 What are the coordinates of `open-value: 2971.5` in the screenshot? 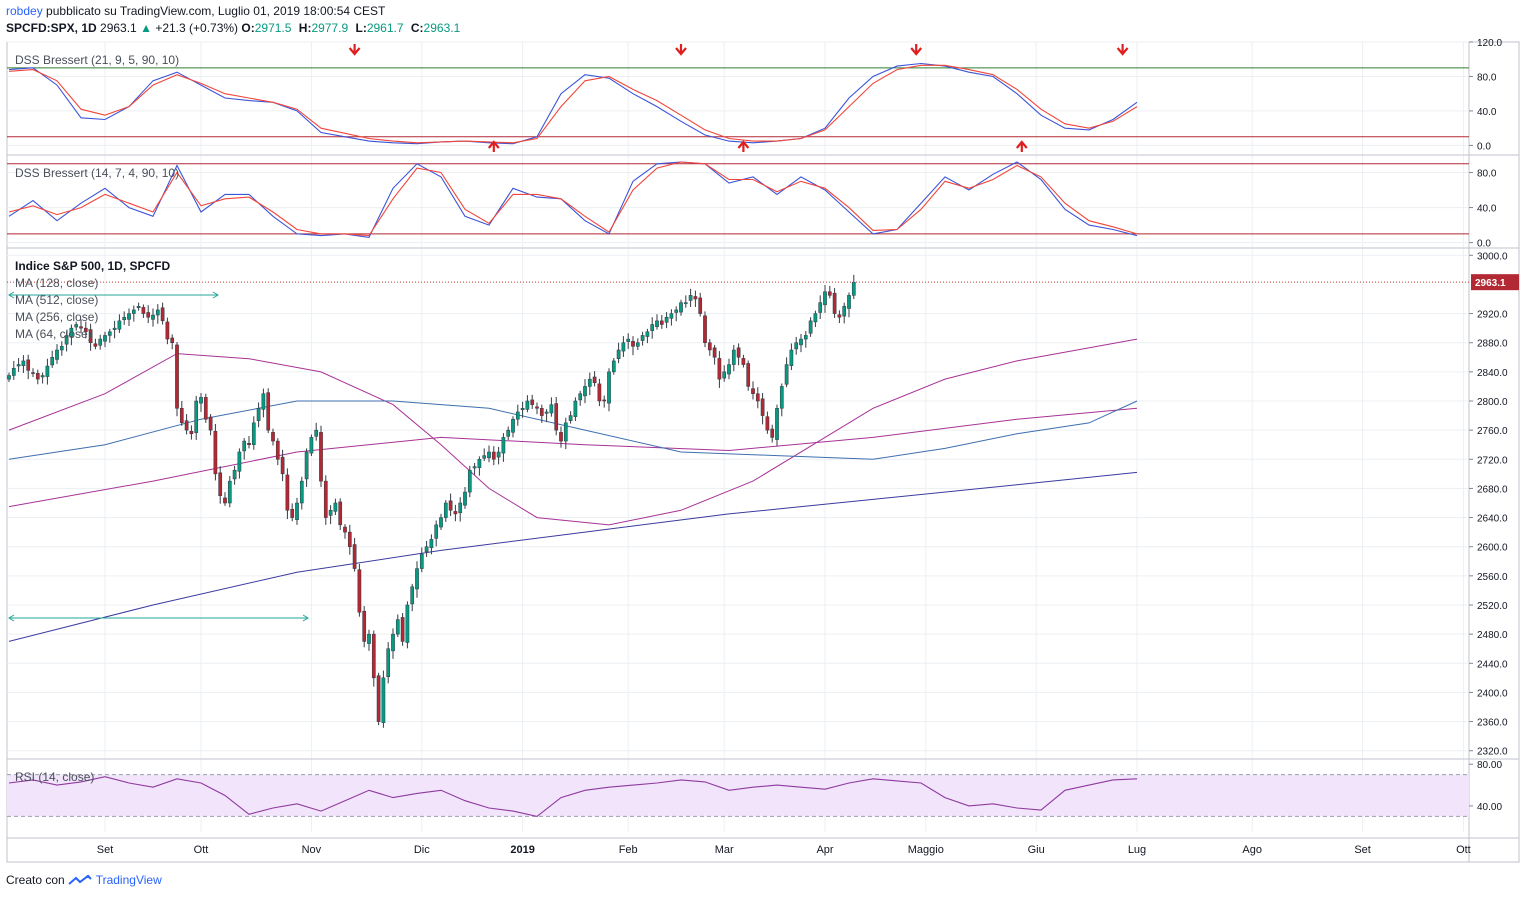 It's located at (273, 28).